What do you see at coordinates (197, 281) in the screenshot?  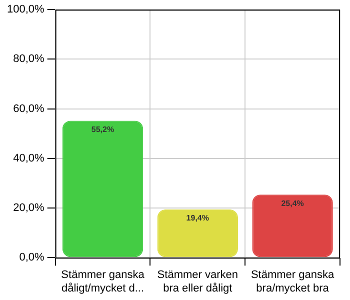 I see `x-tick-label: Stämmer varken bra eller dåligt` at bounding box center [197, 281].